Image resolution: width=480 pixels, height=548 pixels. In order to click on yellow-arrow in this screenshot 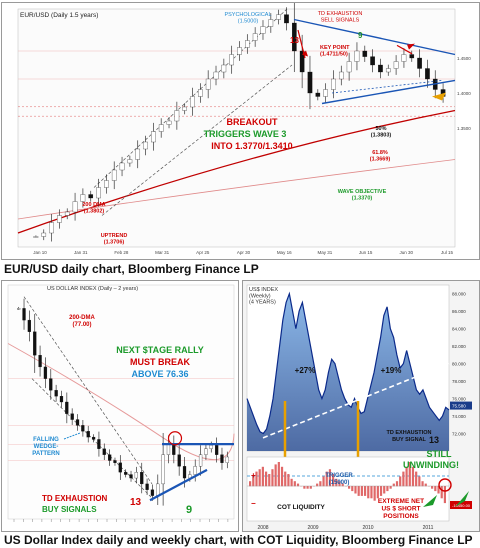, I will do `click(439, 96)`.